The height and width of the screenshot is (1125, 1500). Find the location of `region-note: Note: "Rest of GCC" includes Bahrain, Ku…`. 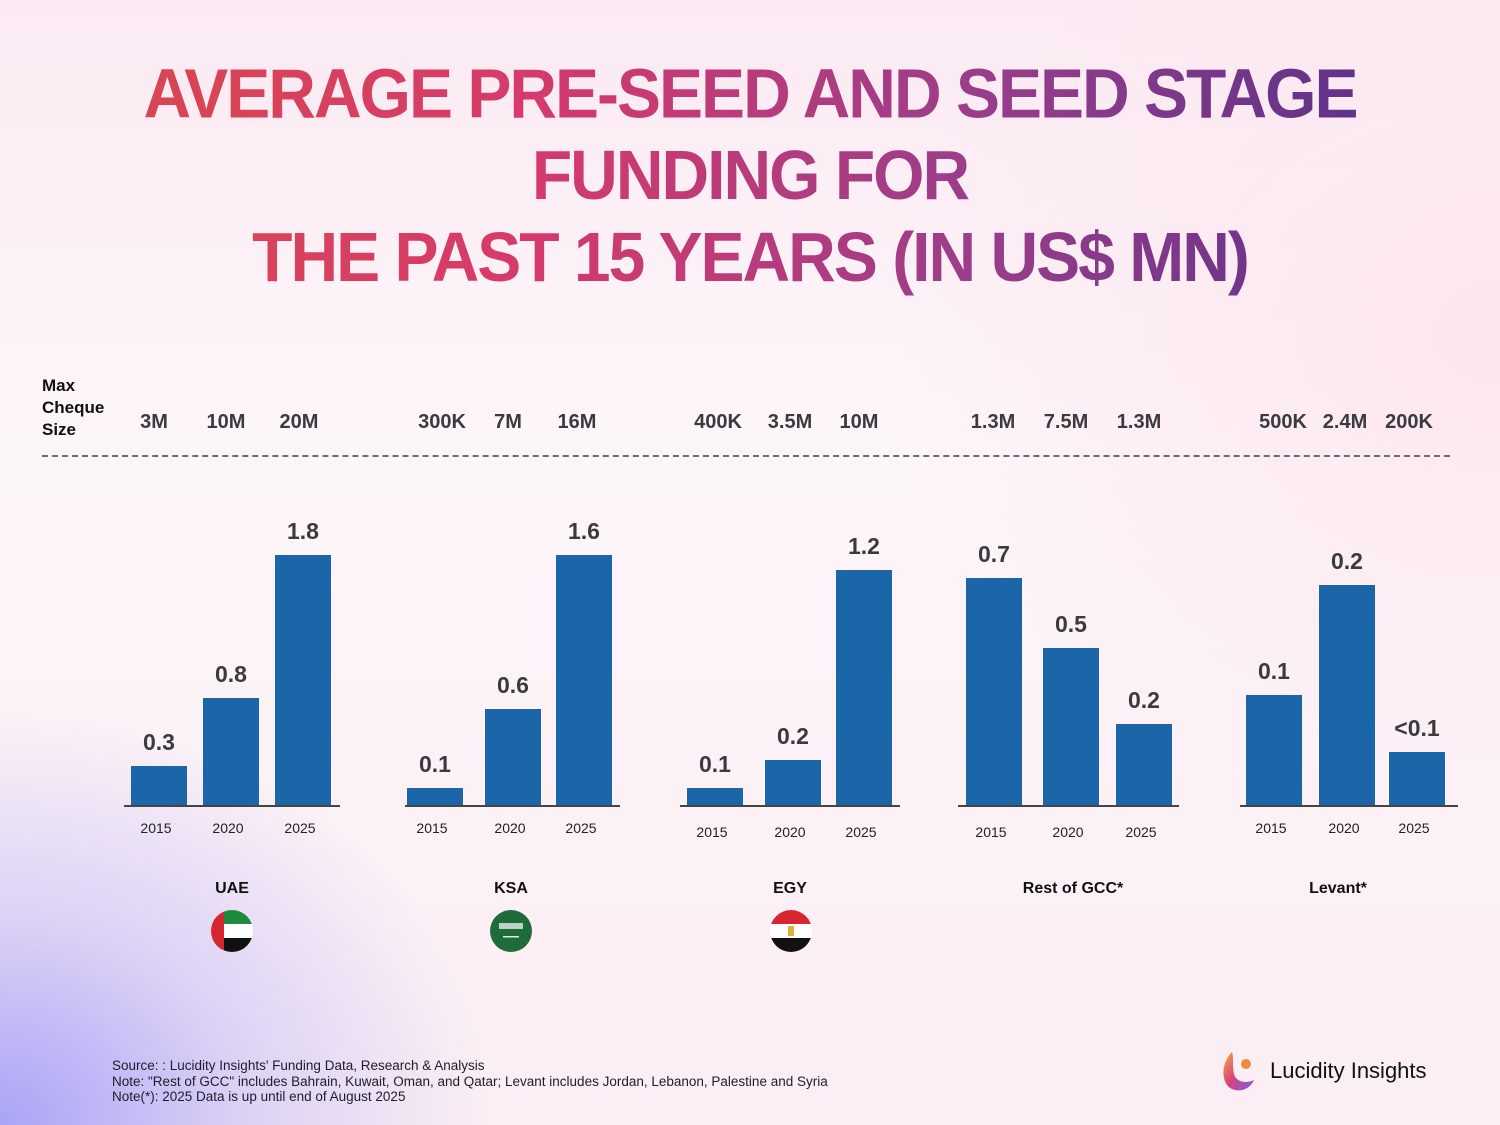

region-note: Note: "Rest of GCC" includes Bahrain, Ku… is located at coordinates (470, 1081).